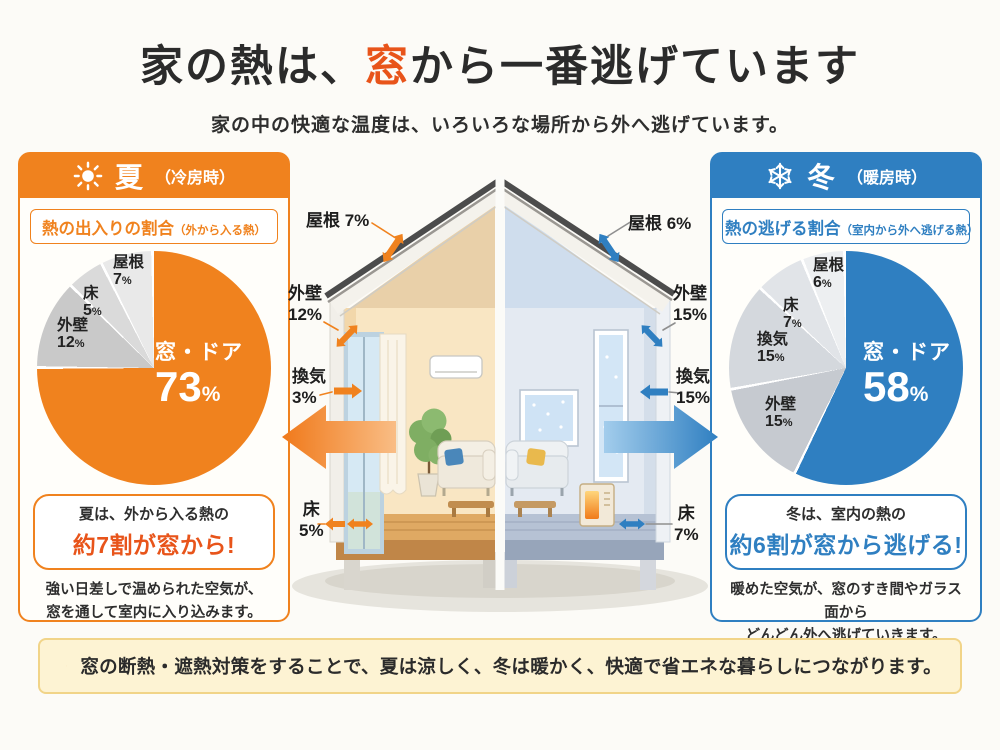 The image size is (1000, 750). I want to click on sun-icon, so click(88, 176).